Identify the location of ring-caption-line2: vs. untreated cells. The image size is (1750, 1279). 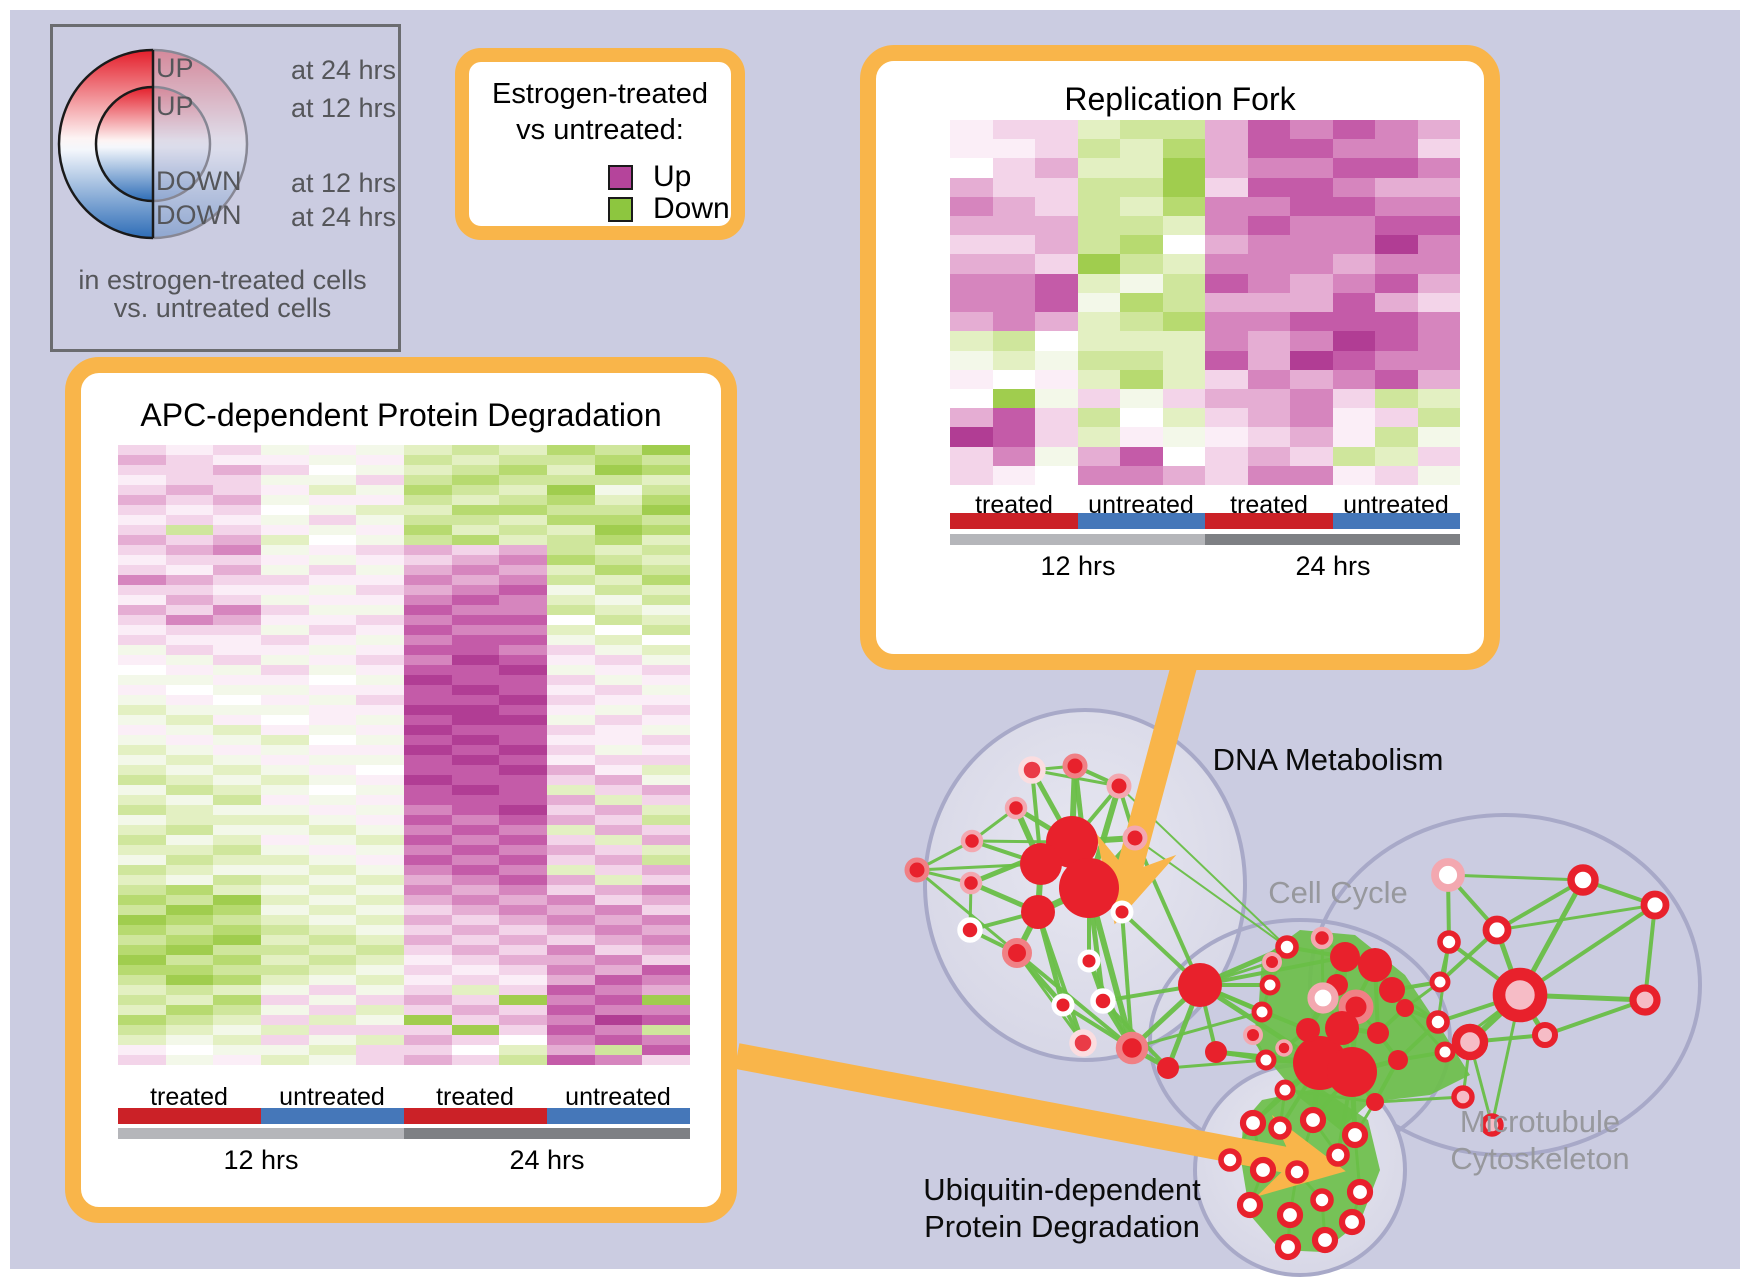
(222, 308).